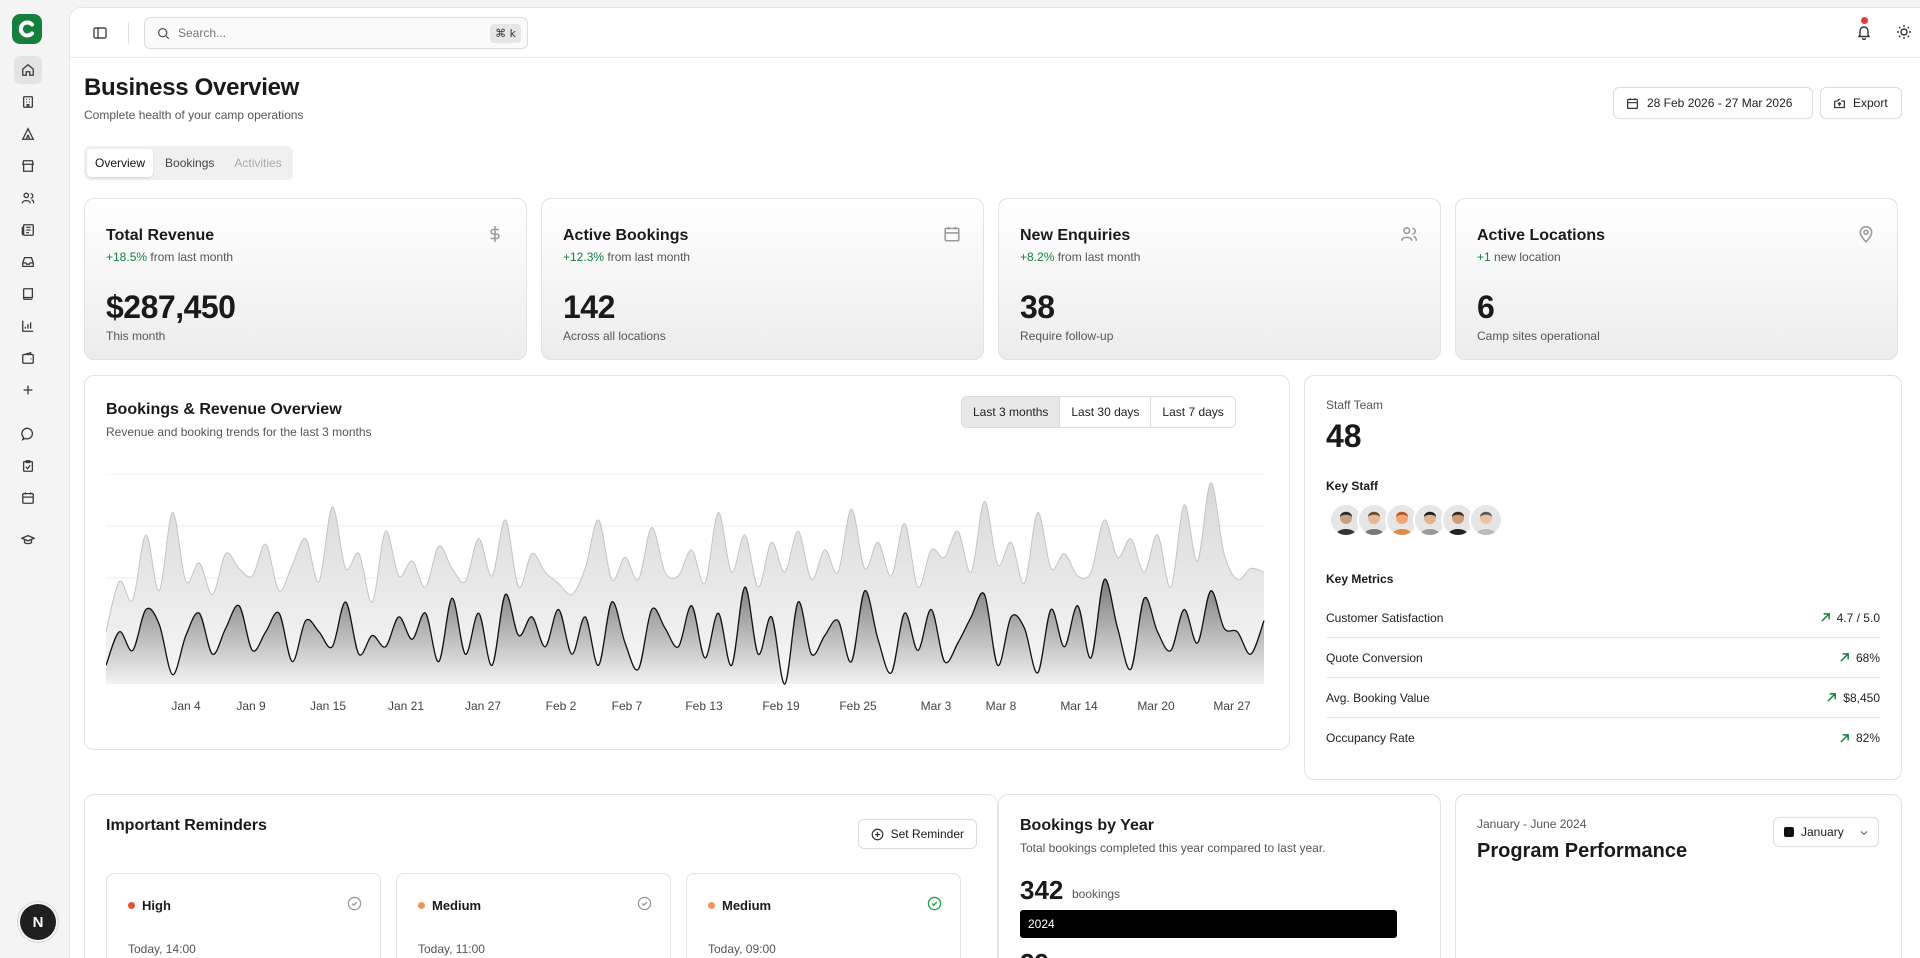 The width and height of the screenshot is (1920, 958). What do you see at coordinates (685, 557) in the screenshot?
I see `revenue-series-line` at bounding box center [685, 557].